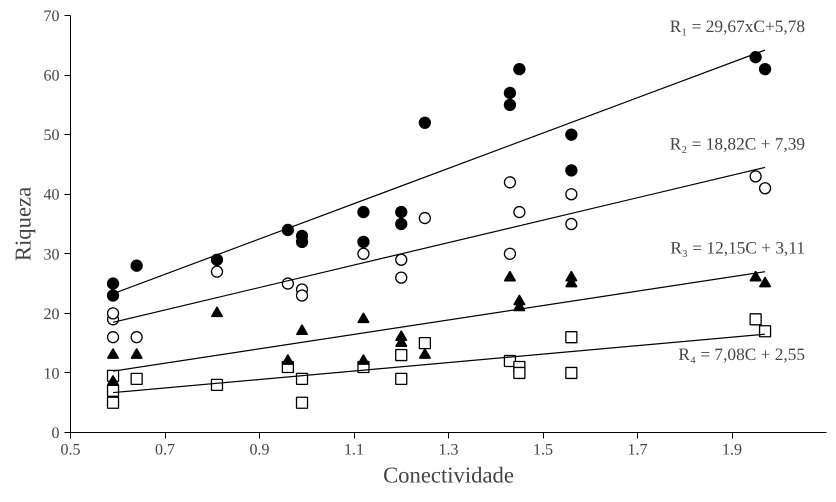  What do you see at coordinates (448, 475) in the screenshot?
I see `x-axis-title: Conectividade` at bounding box center [448, 475].